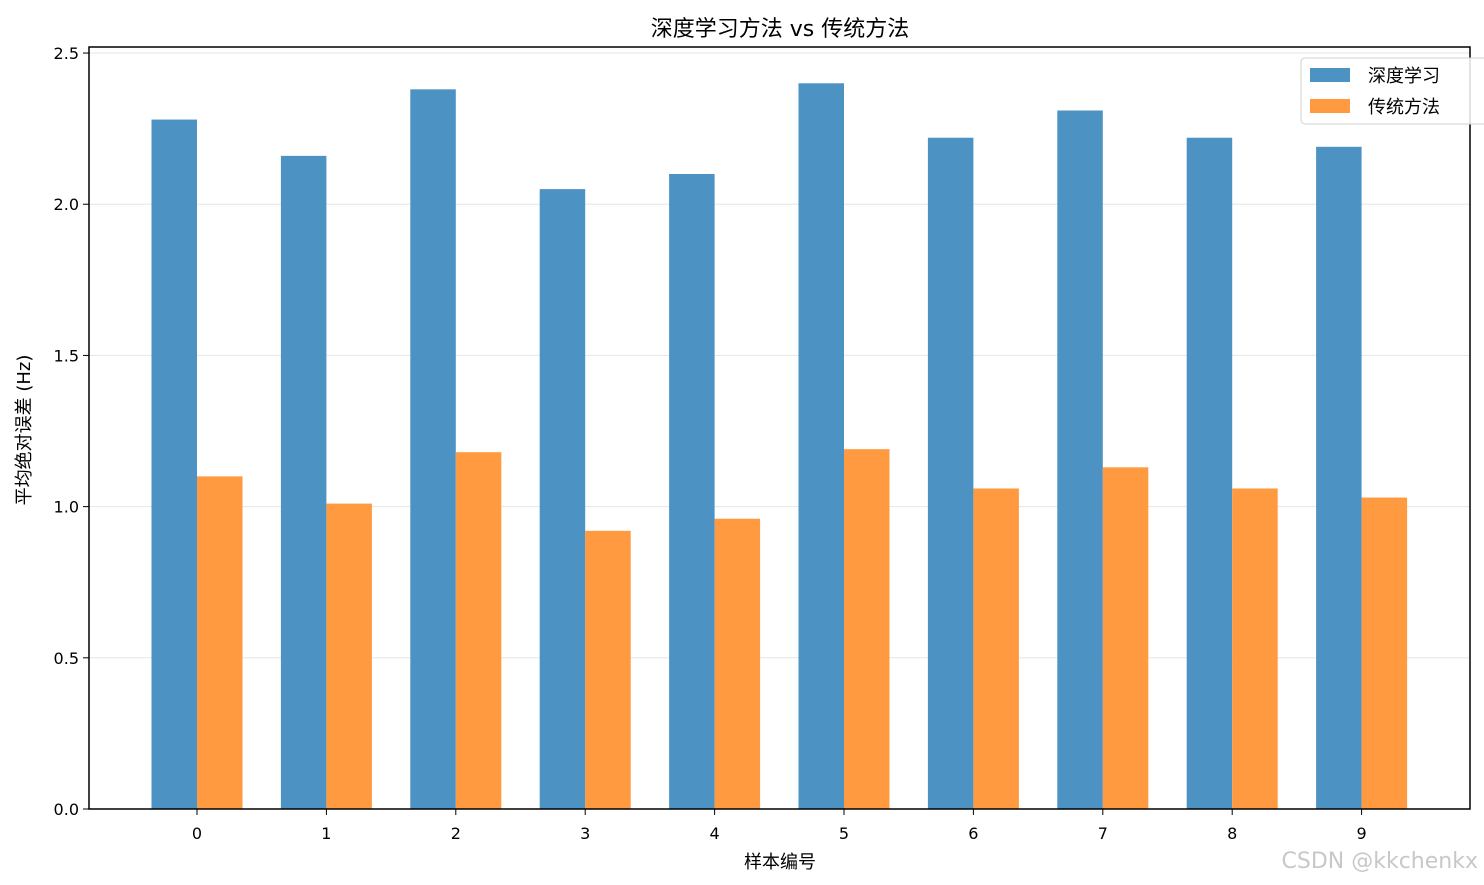  Describe the element at coordinates (1404, 107) in the screenshot. I see `legend-label-traditional: 传统方法` at that location.